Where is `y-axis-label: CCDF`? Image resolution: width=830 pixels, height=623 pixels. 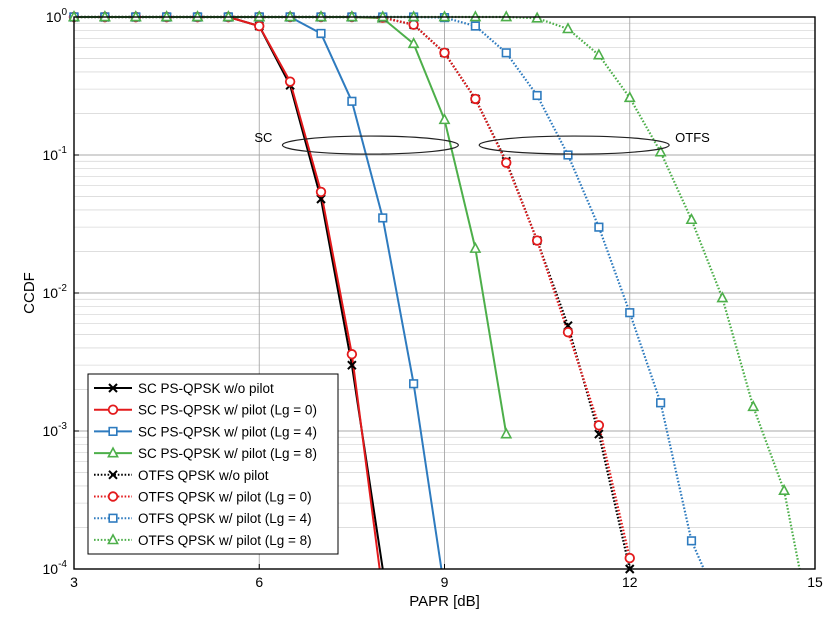
y-axis-label: CCDF is located at coordinates (29, 293).